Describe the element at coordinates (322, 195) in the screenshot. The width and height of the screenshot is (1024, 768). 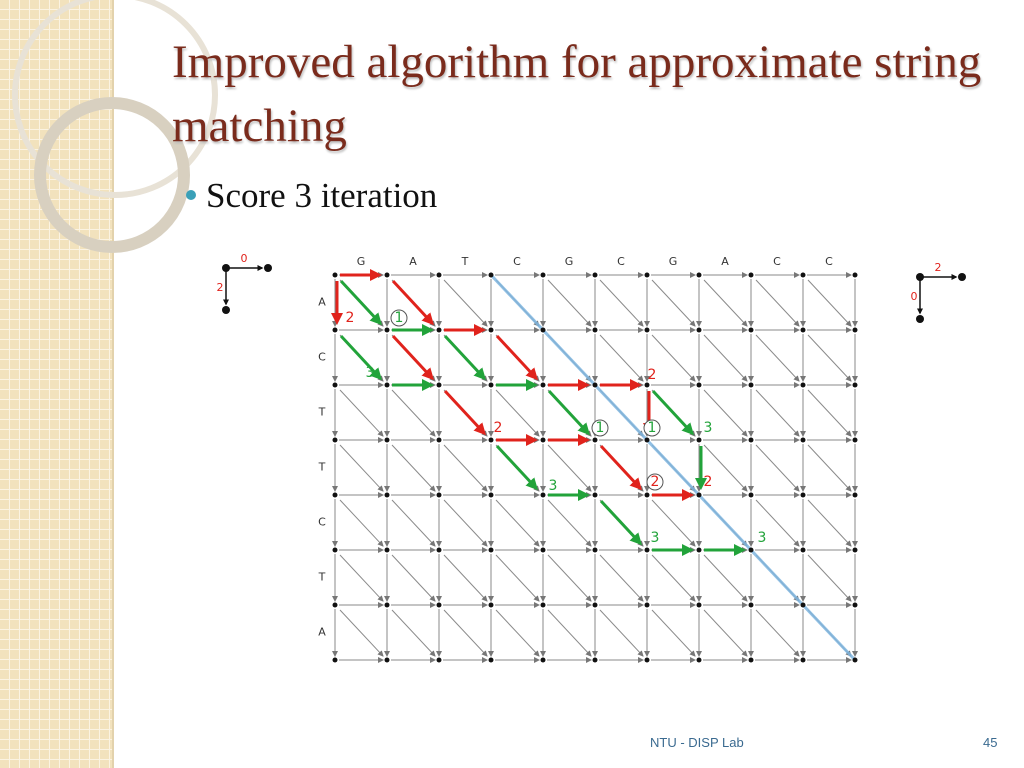
I see `bullet-text: Score 3 iteration` at that location.